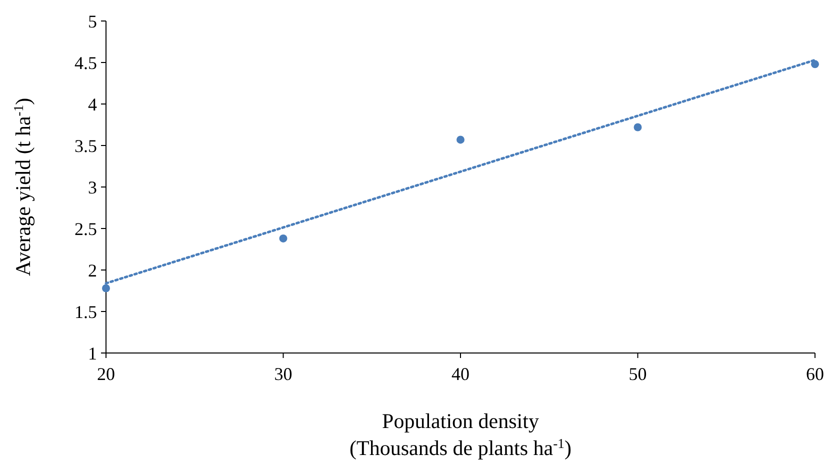 This screenshot has height=472, width=832. Describe the element at coordinates (92, 353) in the screenshot. I see `y-tick-label: 1` at that location.